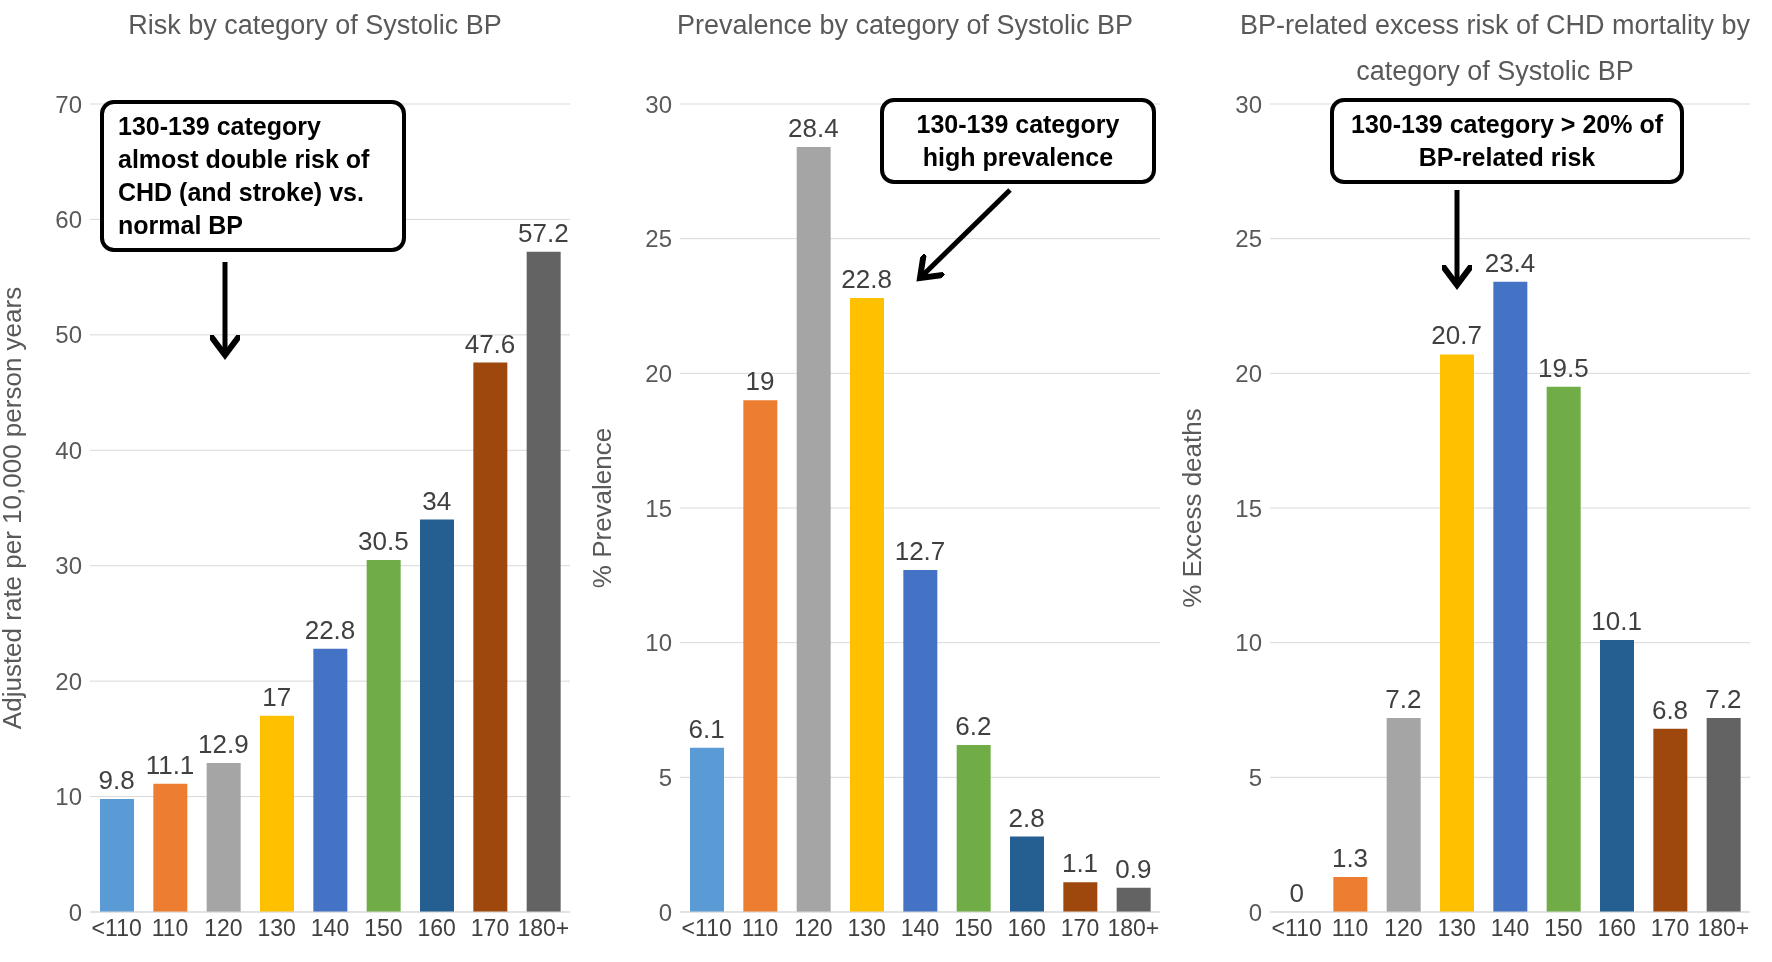 The image size is (1772, 962). Describe the element at coordinates (1133, 868) in the screenshot. I see `data-label: 0.9` at that location.